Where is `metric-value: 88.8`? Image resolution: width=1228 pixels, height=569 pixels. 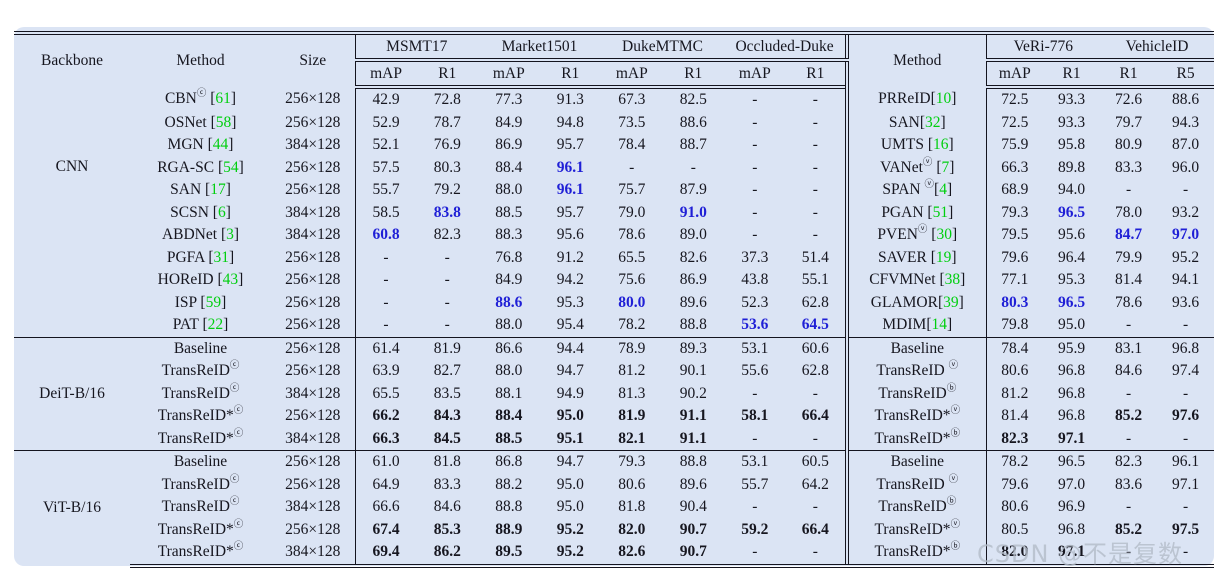
metric-value: 88.8 is located at coordinates (693, 462).